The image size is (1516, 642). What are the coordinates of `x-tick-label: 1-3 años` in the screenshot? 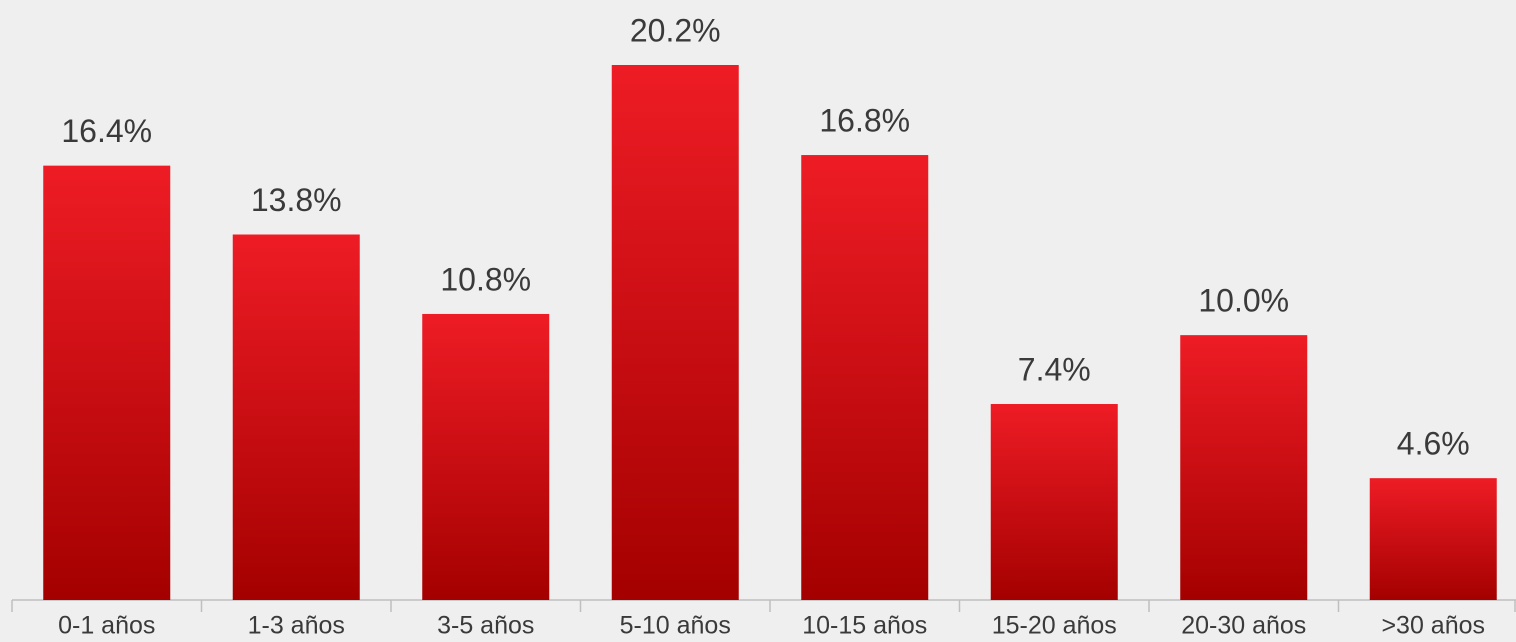 It's located at (296, 626).